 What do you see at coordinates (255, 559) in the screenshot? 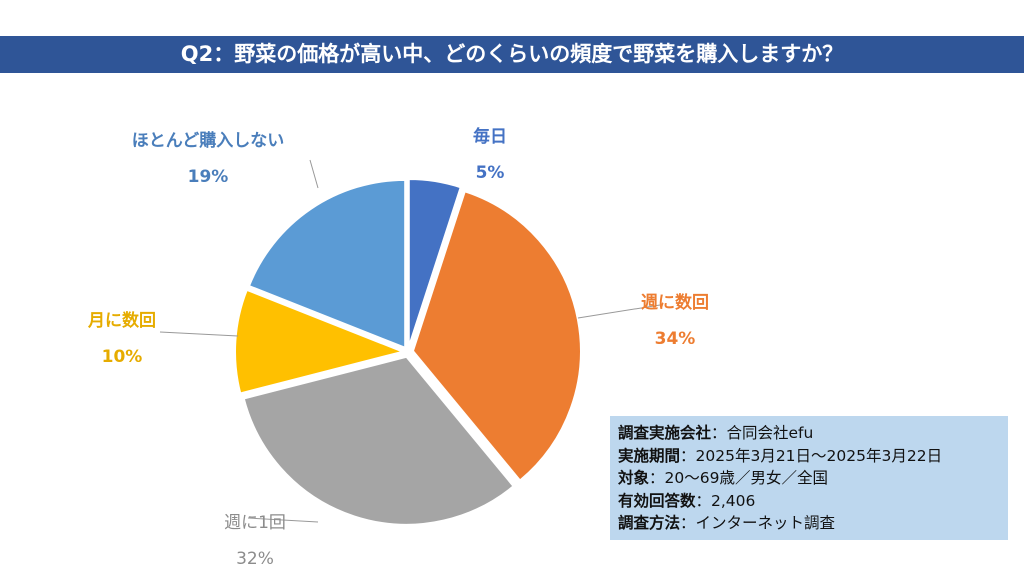
I see `slice-percent: 32%` at bounding box center [255, 559].